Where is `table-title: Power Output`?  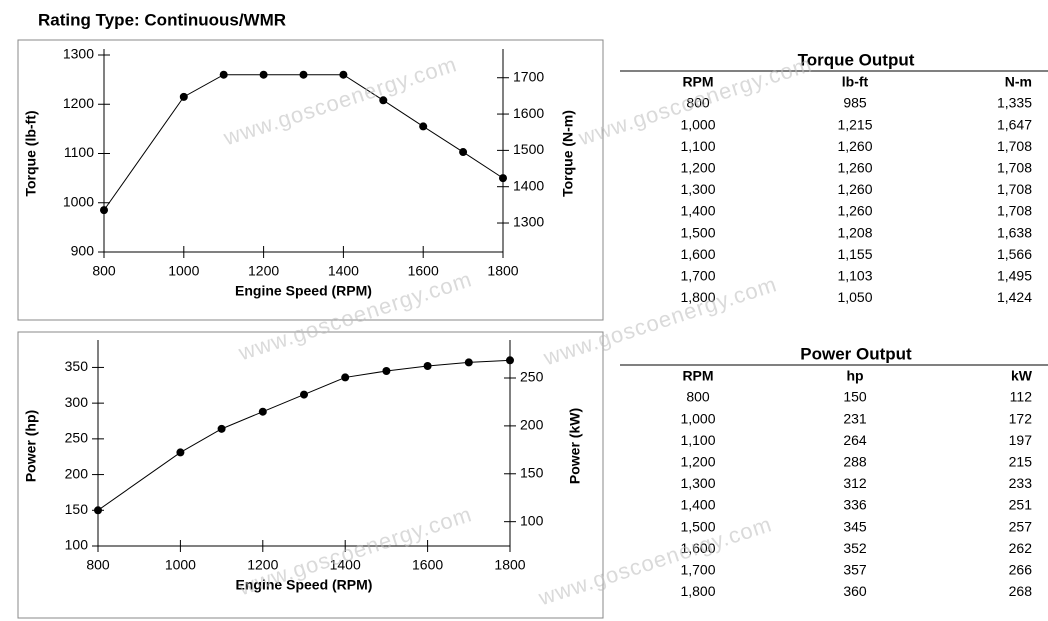
table-title: Power Output is located at coordinates (856, 353).